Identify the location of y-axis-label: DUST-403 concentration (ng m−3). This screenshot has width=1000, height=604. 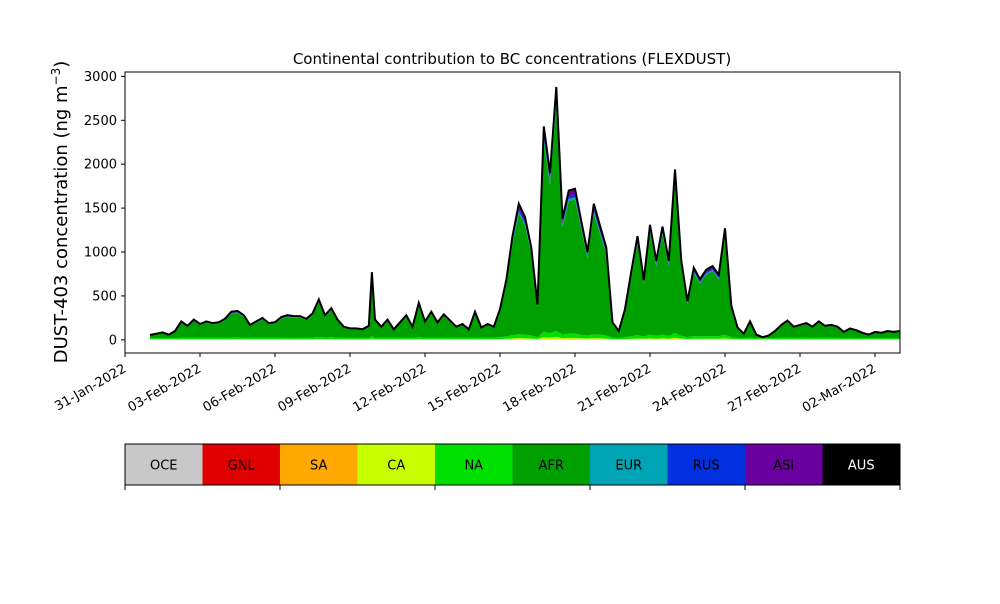
(60, 212).